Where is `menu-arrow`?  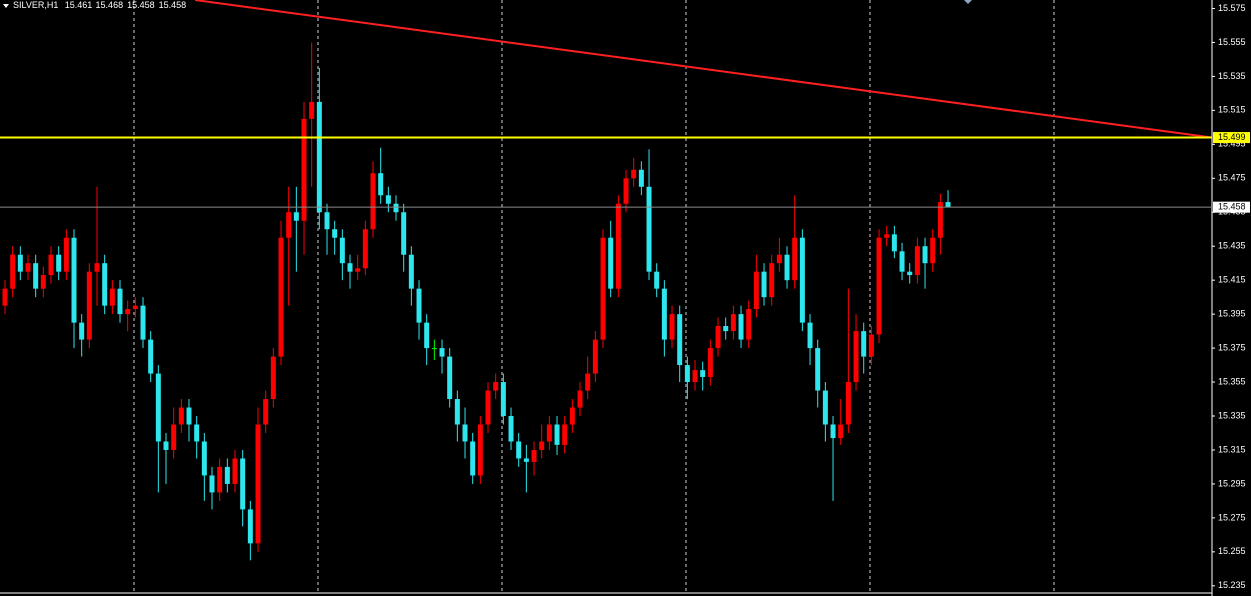
menu-arrow is located at coordinates (6, 6).